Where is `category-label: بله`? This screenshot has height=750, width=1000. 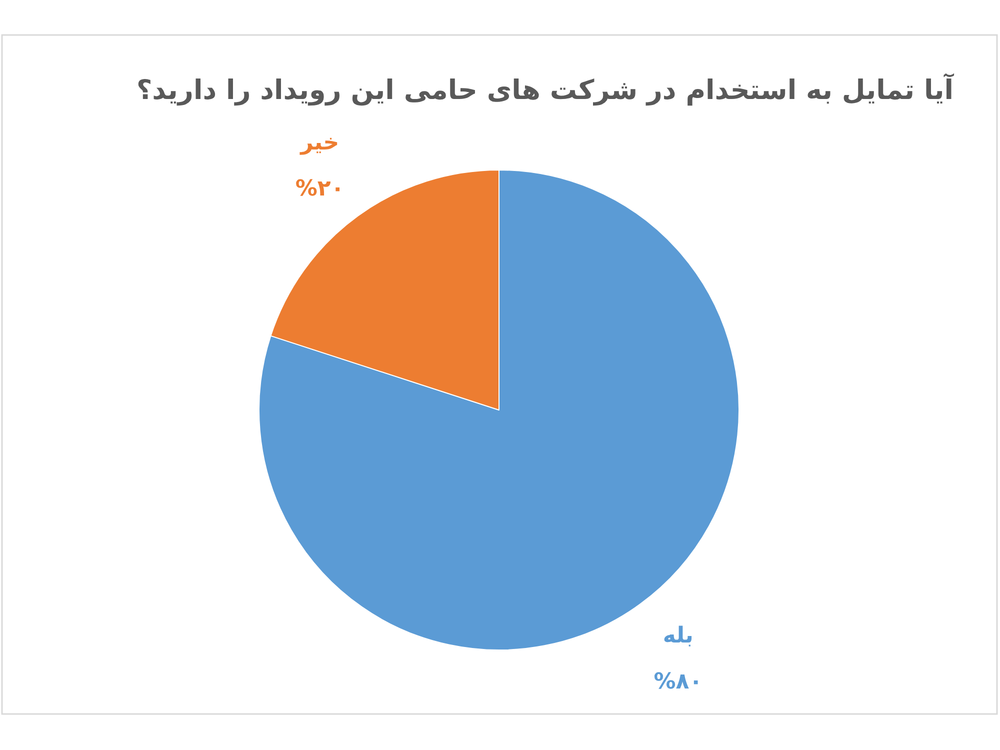
category-label: بله is located at coordinates (678, 636).